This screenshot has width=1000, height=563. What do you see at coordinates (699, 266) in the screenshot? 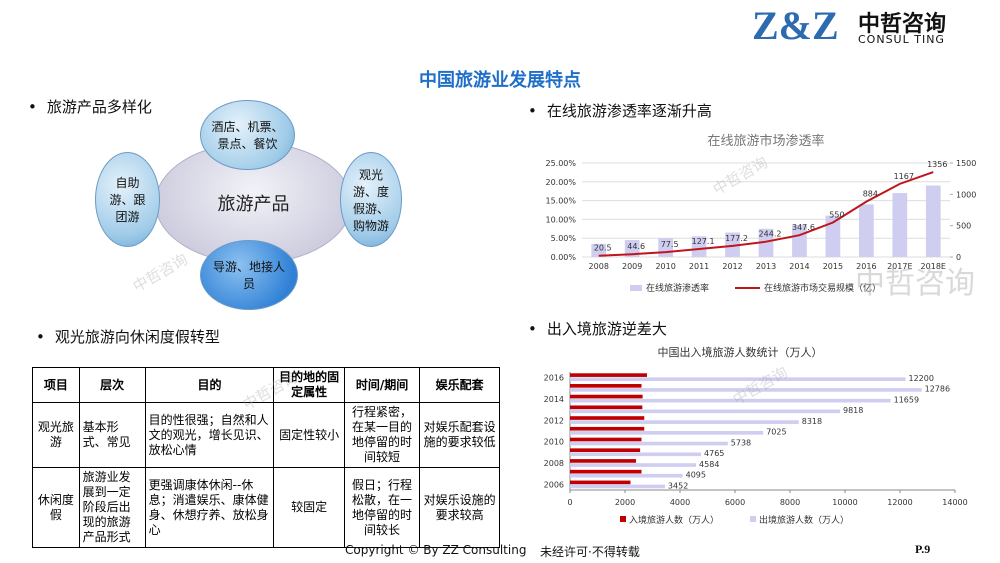
I see `x-tick-label: 2011` at bounding box center [699, 266].